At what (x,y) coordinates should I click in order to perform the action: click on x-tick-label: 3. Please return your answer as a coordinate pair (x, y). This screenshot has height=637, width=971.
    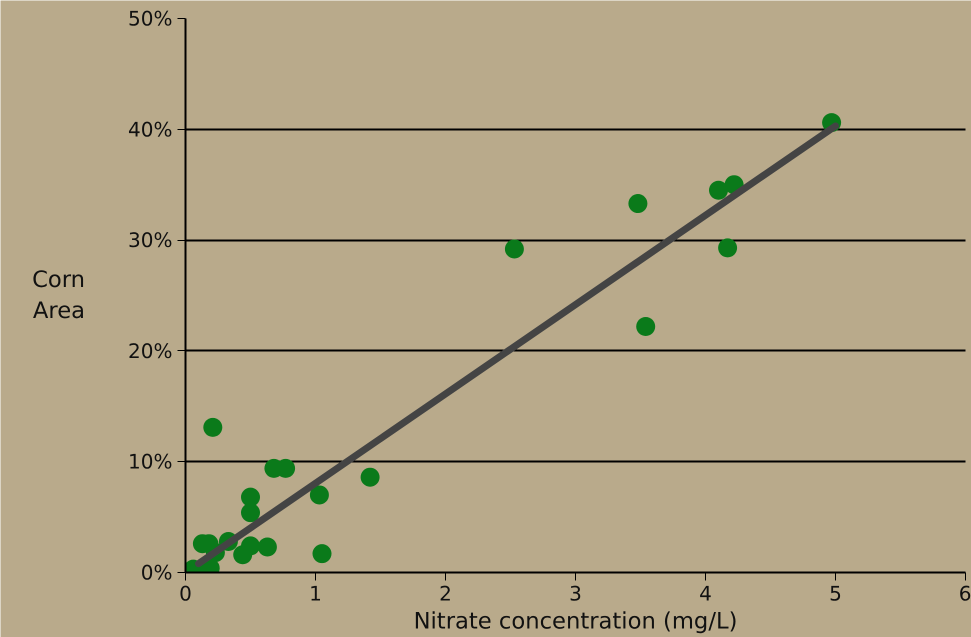
    Looking at the image, I should click on (575, 594).